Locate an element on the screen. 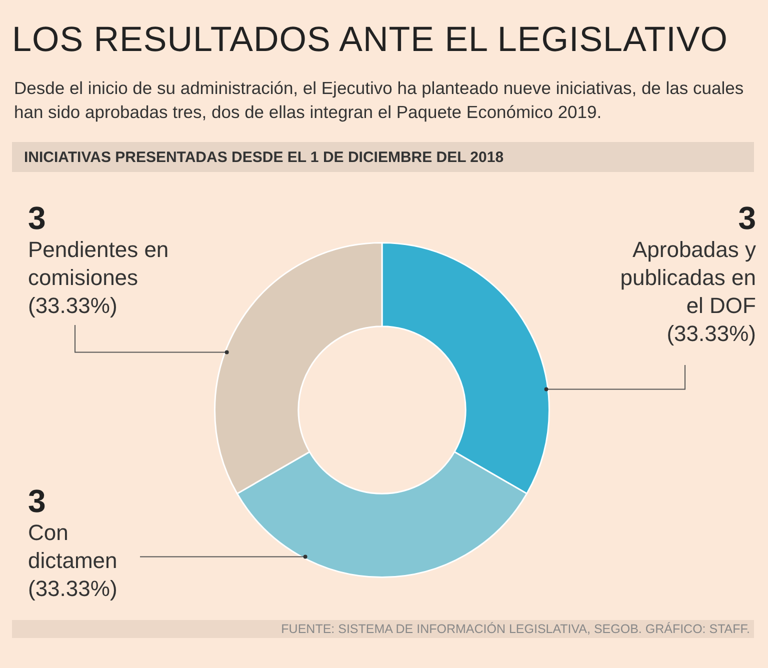 The height and width of the screenshot is (668, 768). slice-label: Pendientes en comisiones (33.33%) is located at coordinates (98, 277).